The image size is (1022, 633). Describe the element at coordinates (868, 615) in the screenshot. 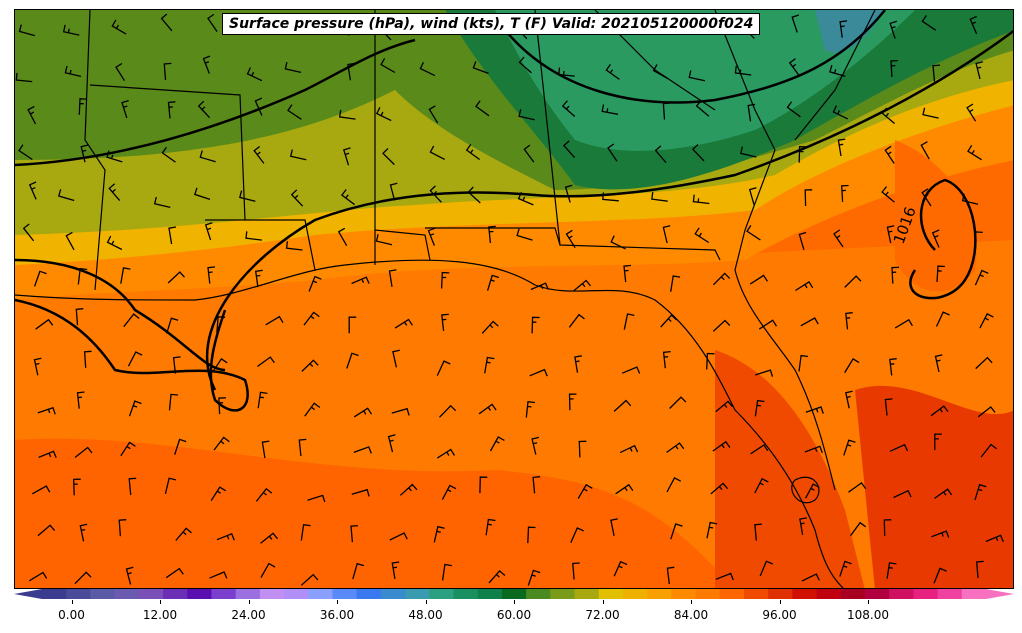

I see `colorbar-tick-label: 108.00` at that location.